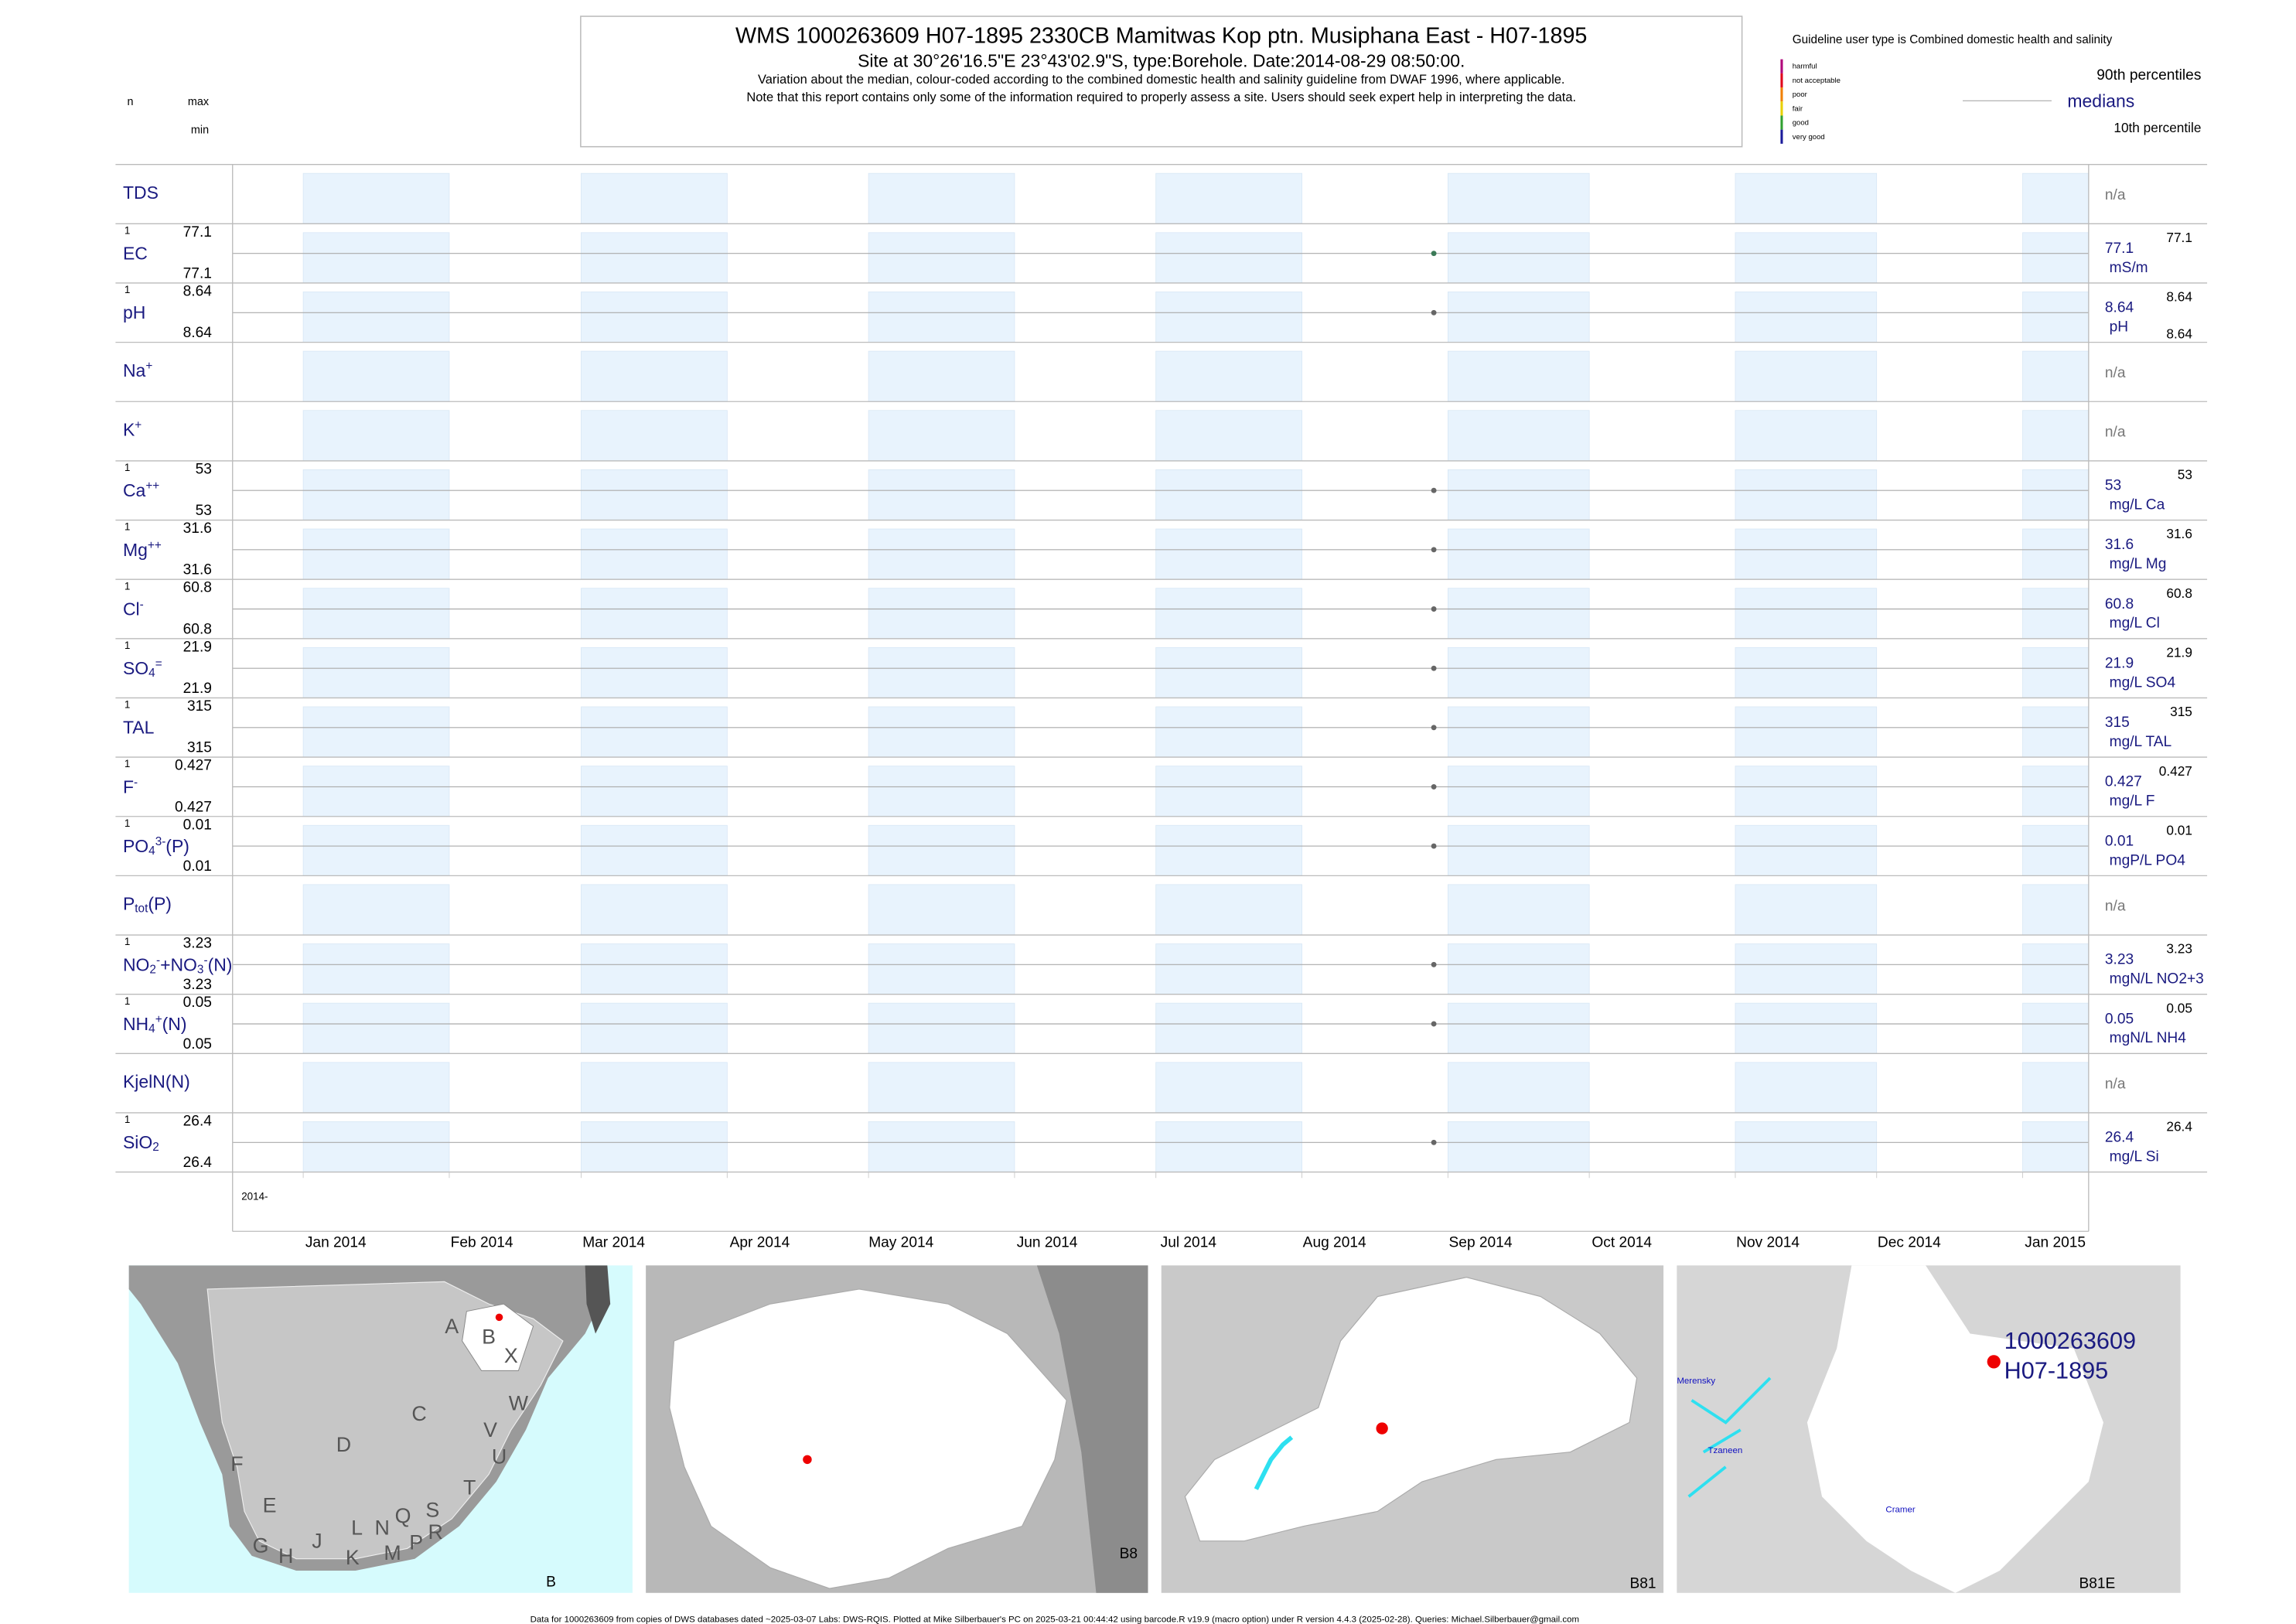 The height and width of the screenshot is (1624, 2296). What do you see at coordinates (2123, 782) in the screenshot?
I see `median-value: 0.427` at bounding box center [2123, 782].